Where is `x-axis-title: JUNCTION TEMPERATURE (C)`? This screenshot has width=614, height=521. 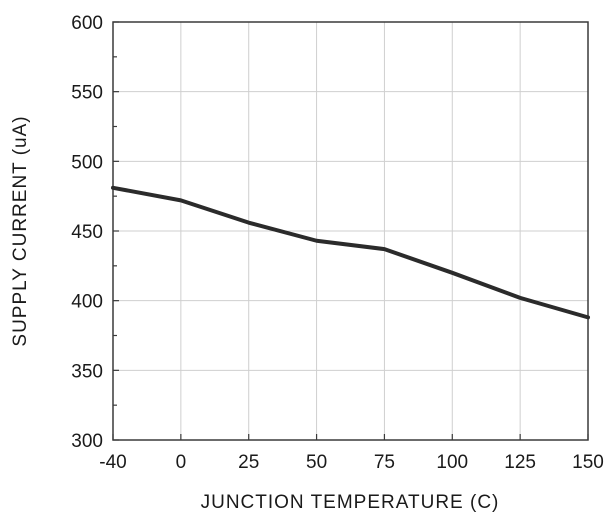
x-axis-title: JUNCTION TEMPERATURE (C) is located at coordinates (350, 502).